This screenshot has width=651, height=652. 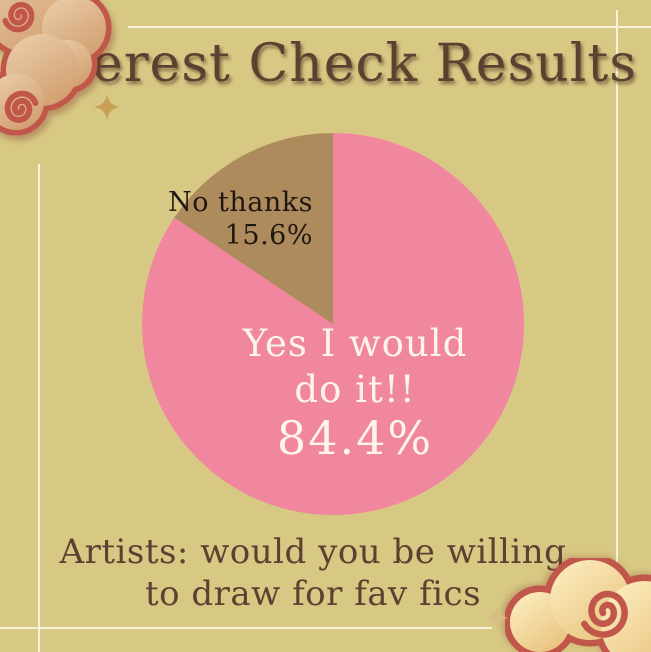 I want to click on frame-line-right, so click(x=617, y=305).